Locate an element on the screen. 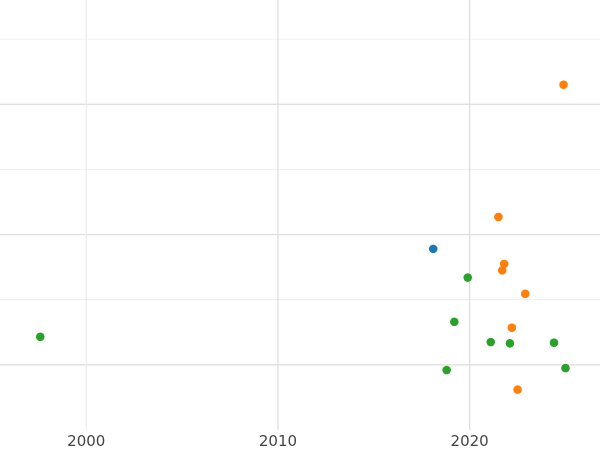 The width and height of the screenshot is (600, 450). x-tick-label: 2000 is located at coordinates (86, 441).